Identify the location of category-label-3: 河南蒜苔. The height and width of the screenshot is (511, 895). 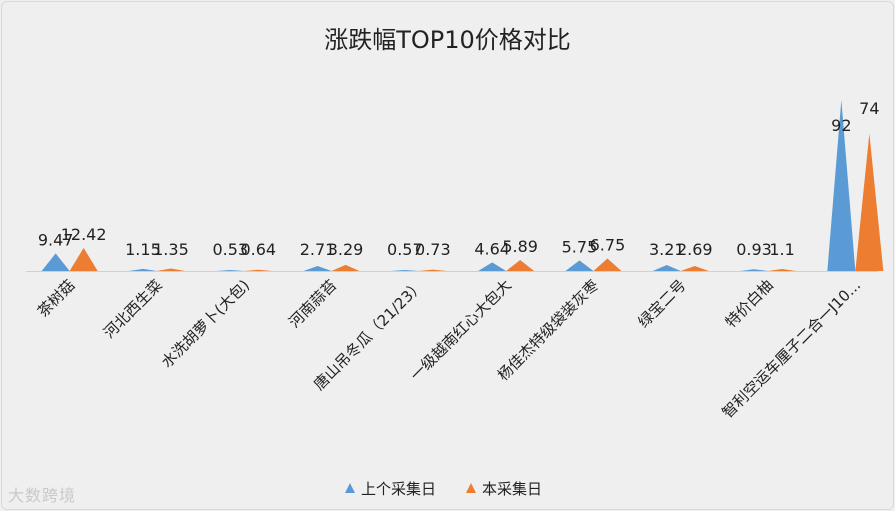
(312, 303).